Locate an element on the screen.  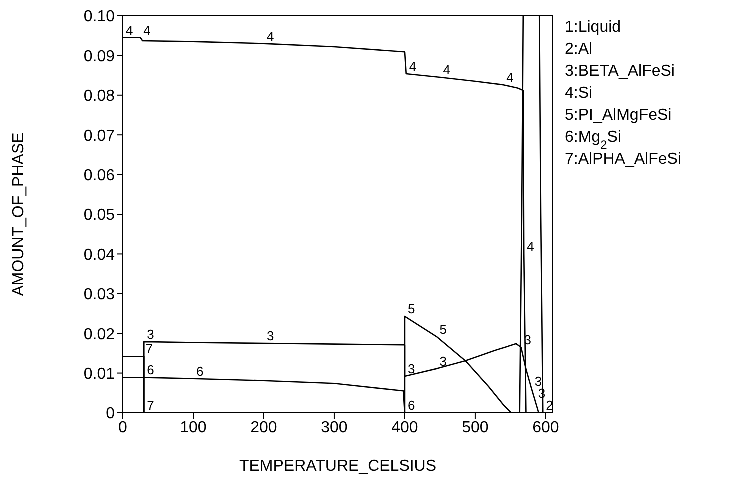
y-tick-label: 0.07 is located at coordinates (100, 136).